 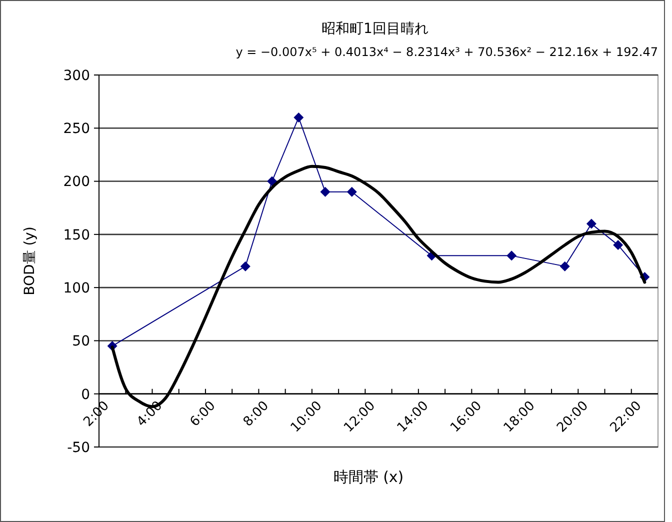 What do you see at coordinates (78, 448) in the screenshot?
I see `y-tick-label: -50` at bounding box center [78, 448].